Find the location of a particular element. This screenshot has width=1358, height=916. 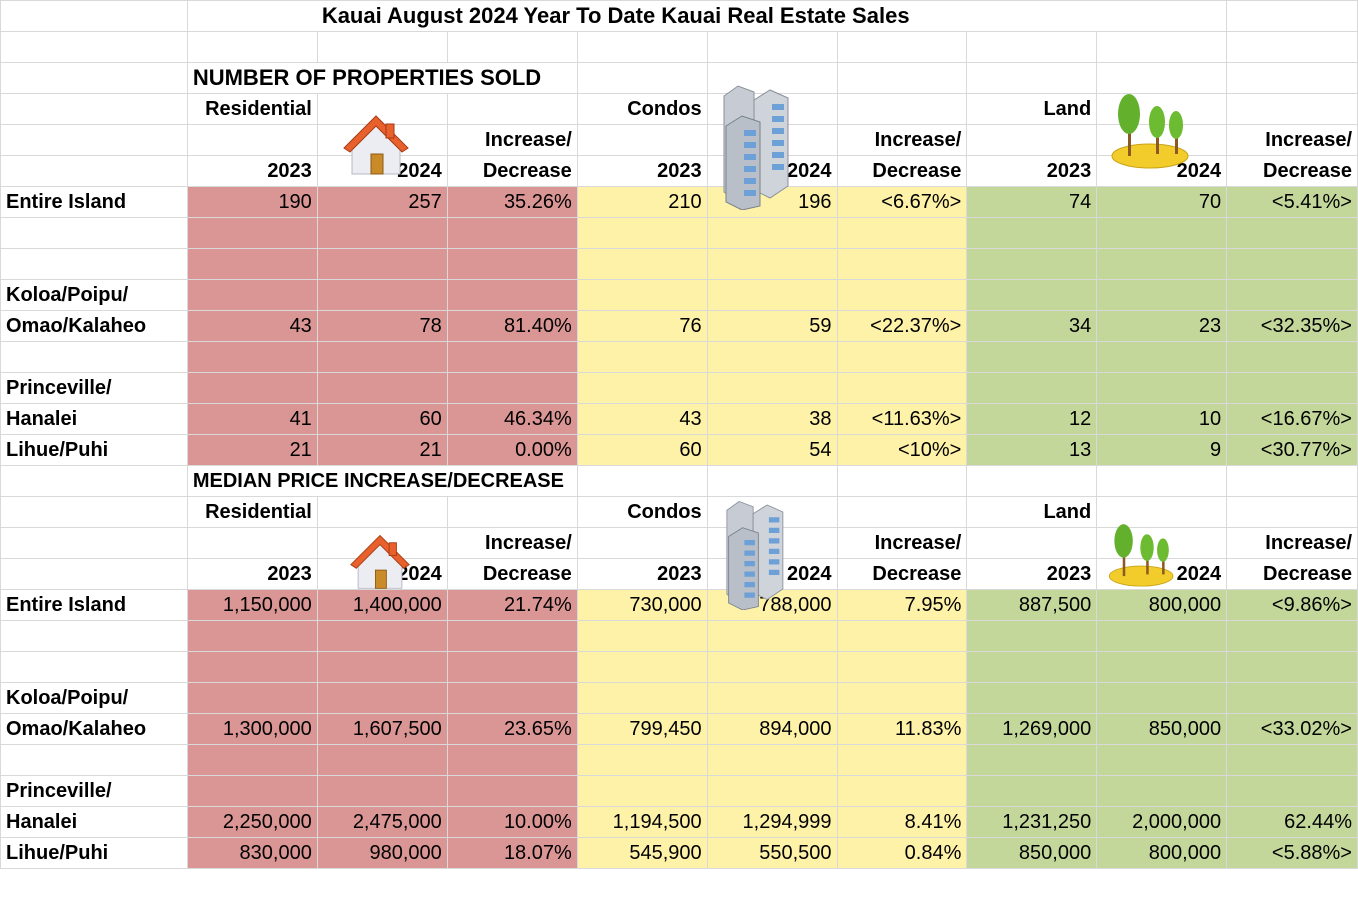

value-cell: 730,000 is located at coordinates (642, 605).